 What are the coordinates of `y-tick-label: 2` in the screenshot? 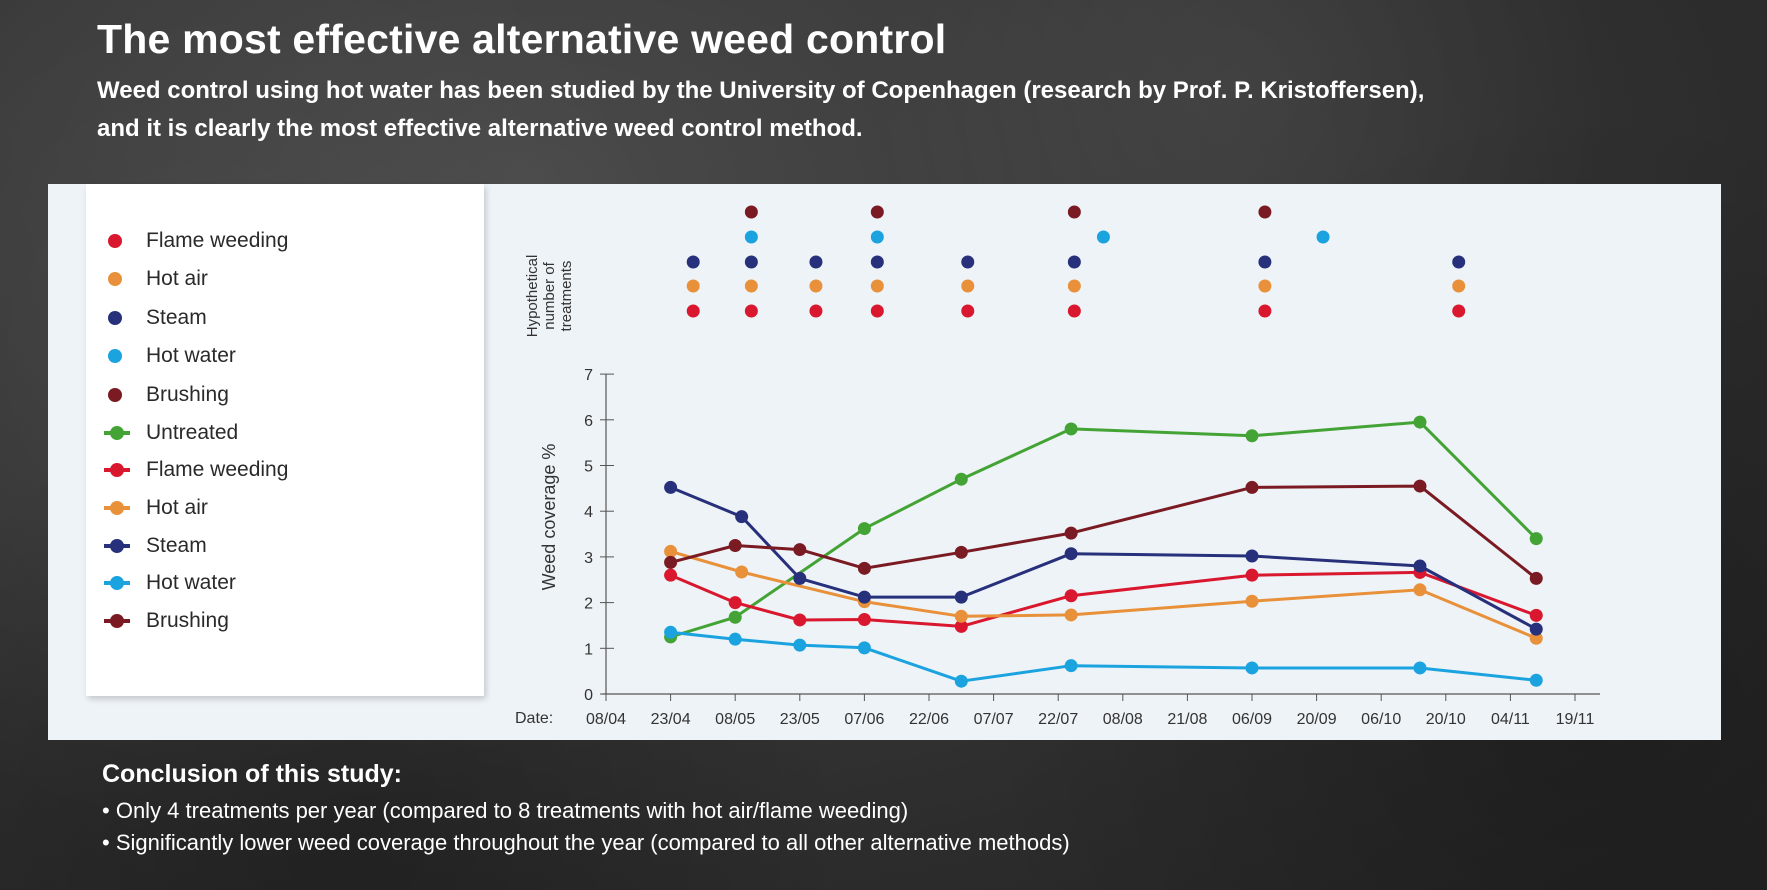 It's located at (588, 604).